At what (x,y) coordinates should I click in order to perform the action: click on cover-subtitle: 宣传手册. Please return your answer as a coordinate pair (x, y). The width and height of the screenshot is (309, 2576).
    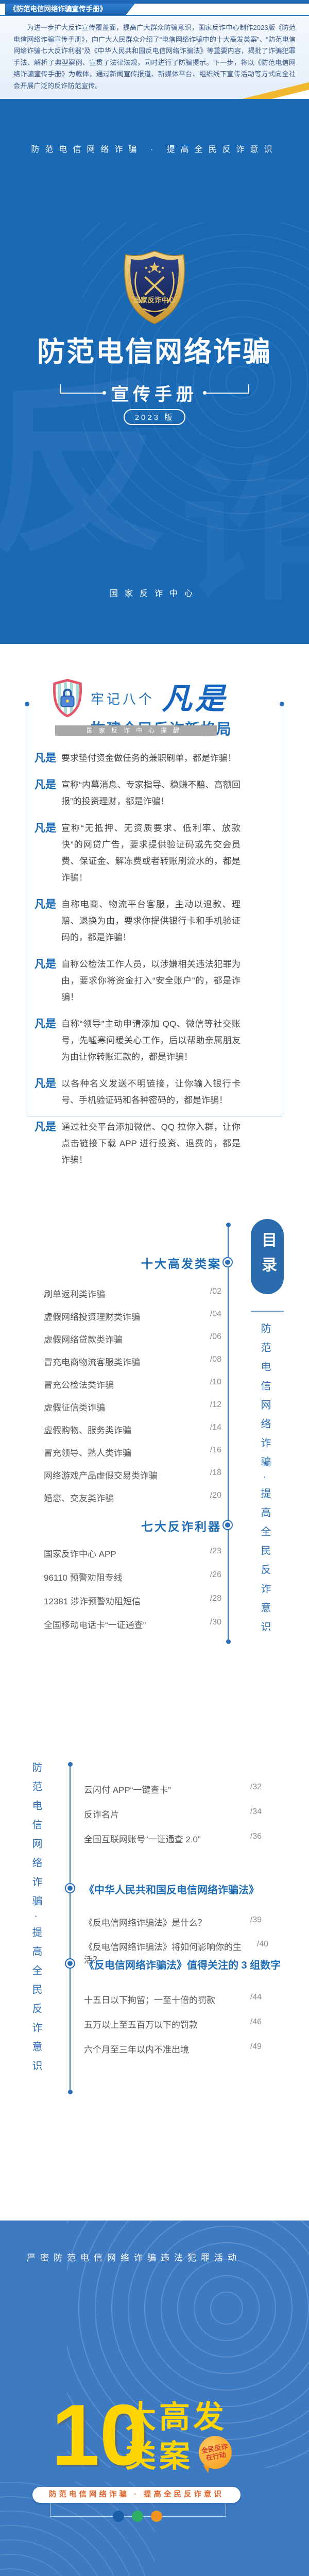
    Looking at the image, I should click on (154, 395).